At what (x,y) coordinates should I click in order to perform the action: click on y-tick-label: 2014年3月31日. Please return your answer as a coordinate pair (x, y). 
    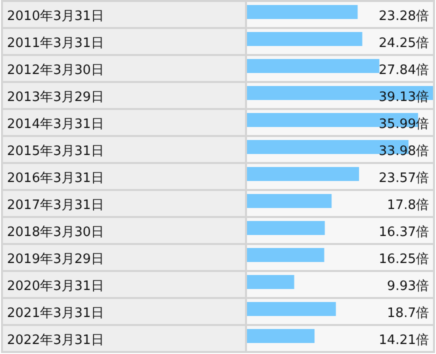
    Looking at the image, I should click on (55, 124).